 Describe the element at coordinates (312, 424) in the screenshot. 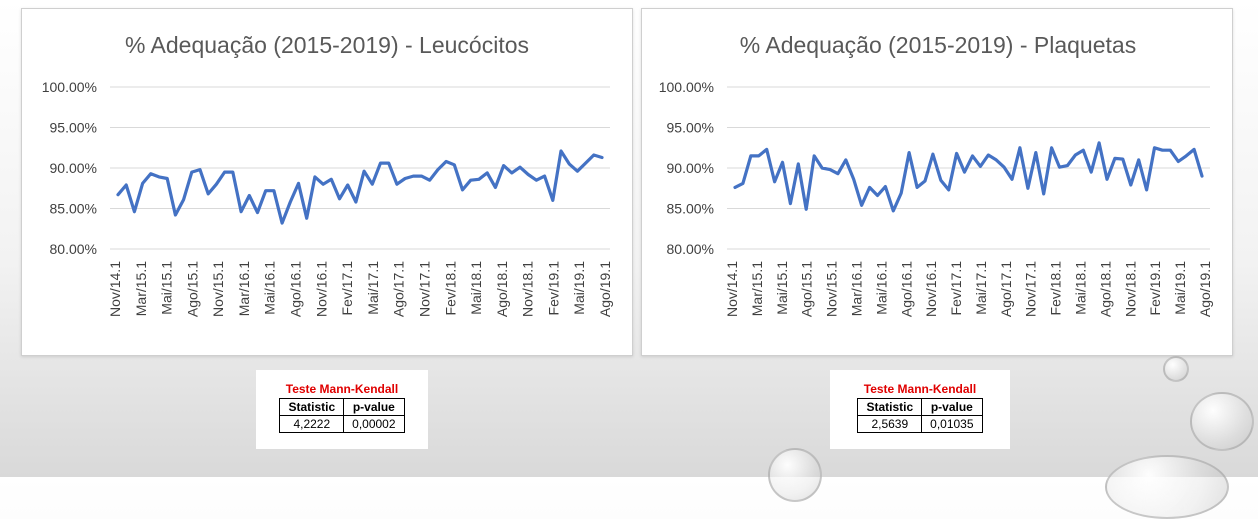

I see `statistic-value: 4,2222` at that location.